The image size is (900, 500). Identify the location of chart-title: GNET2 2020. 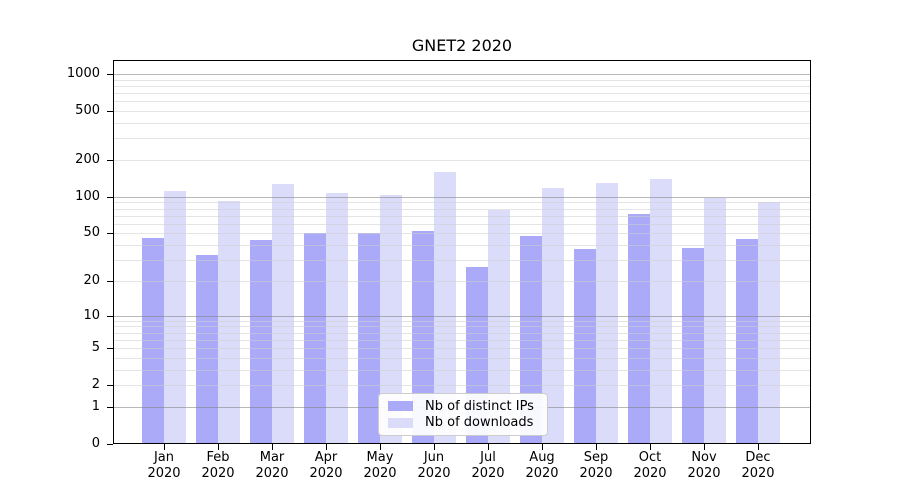
(462, 45).